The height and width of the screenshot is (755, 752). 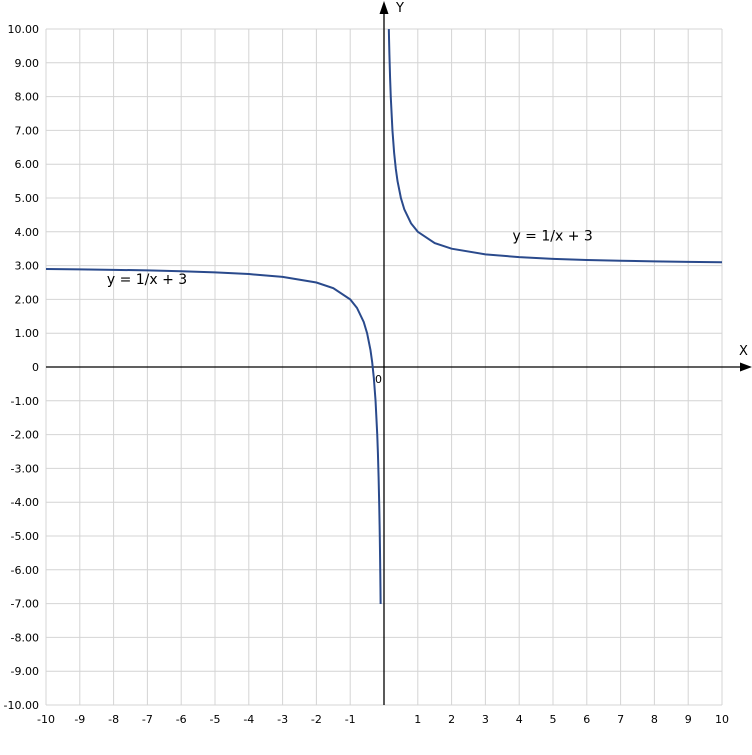 What do you see at coordinates (25, 671) in the screenshot?
I see `y-tick-label: -9.00` at bounding box center [25, 671].